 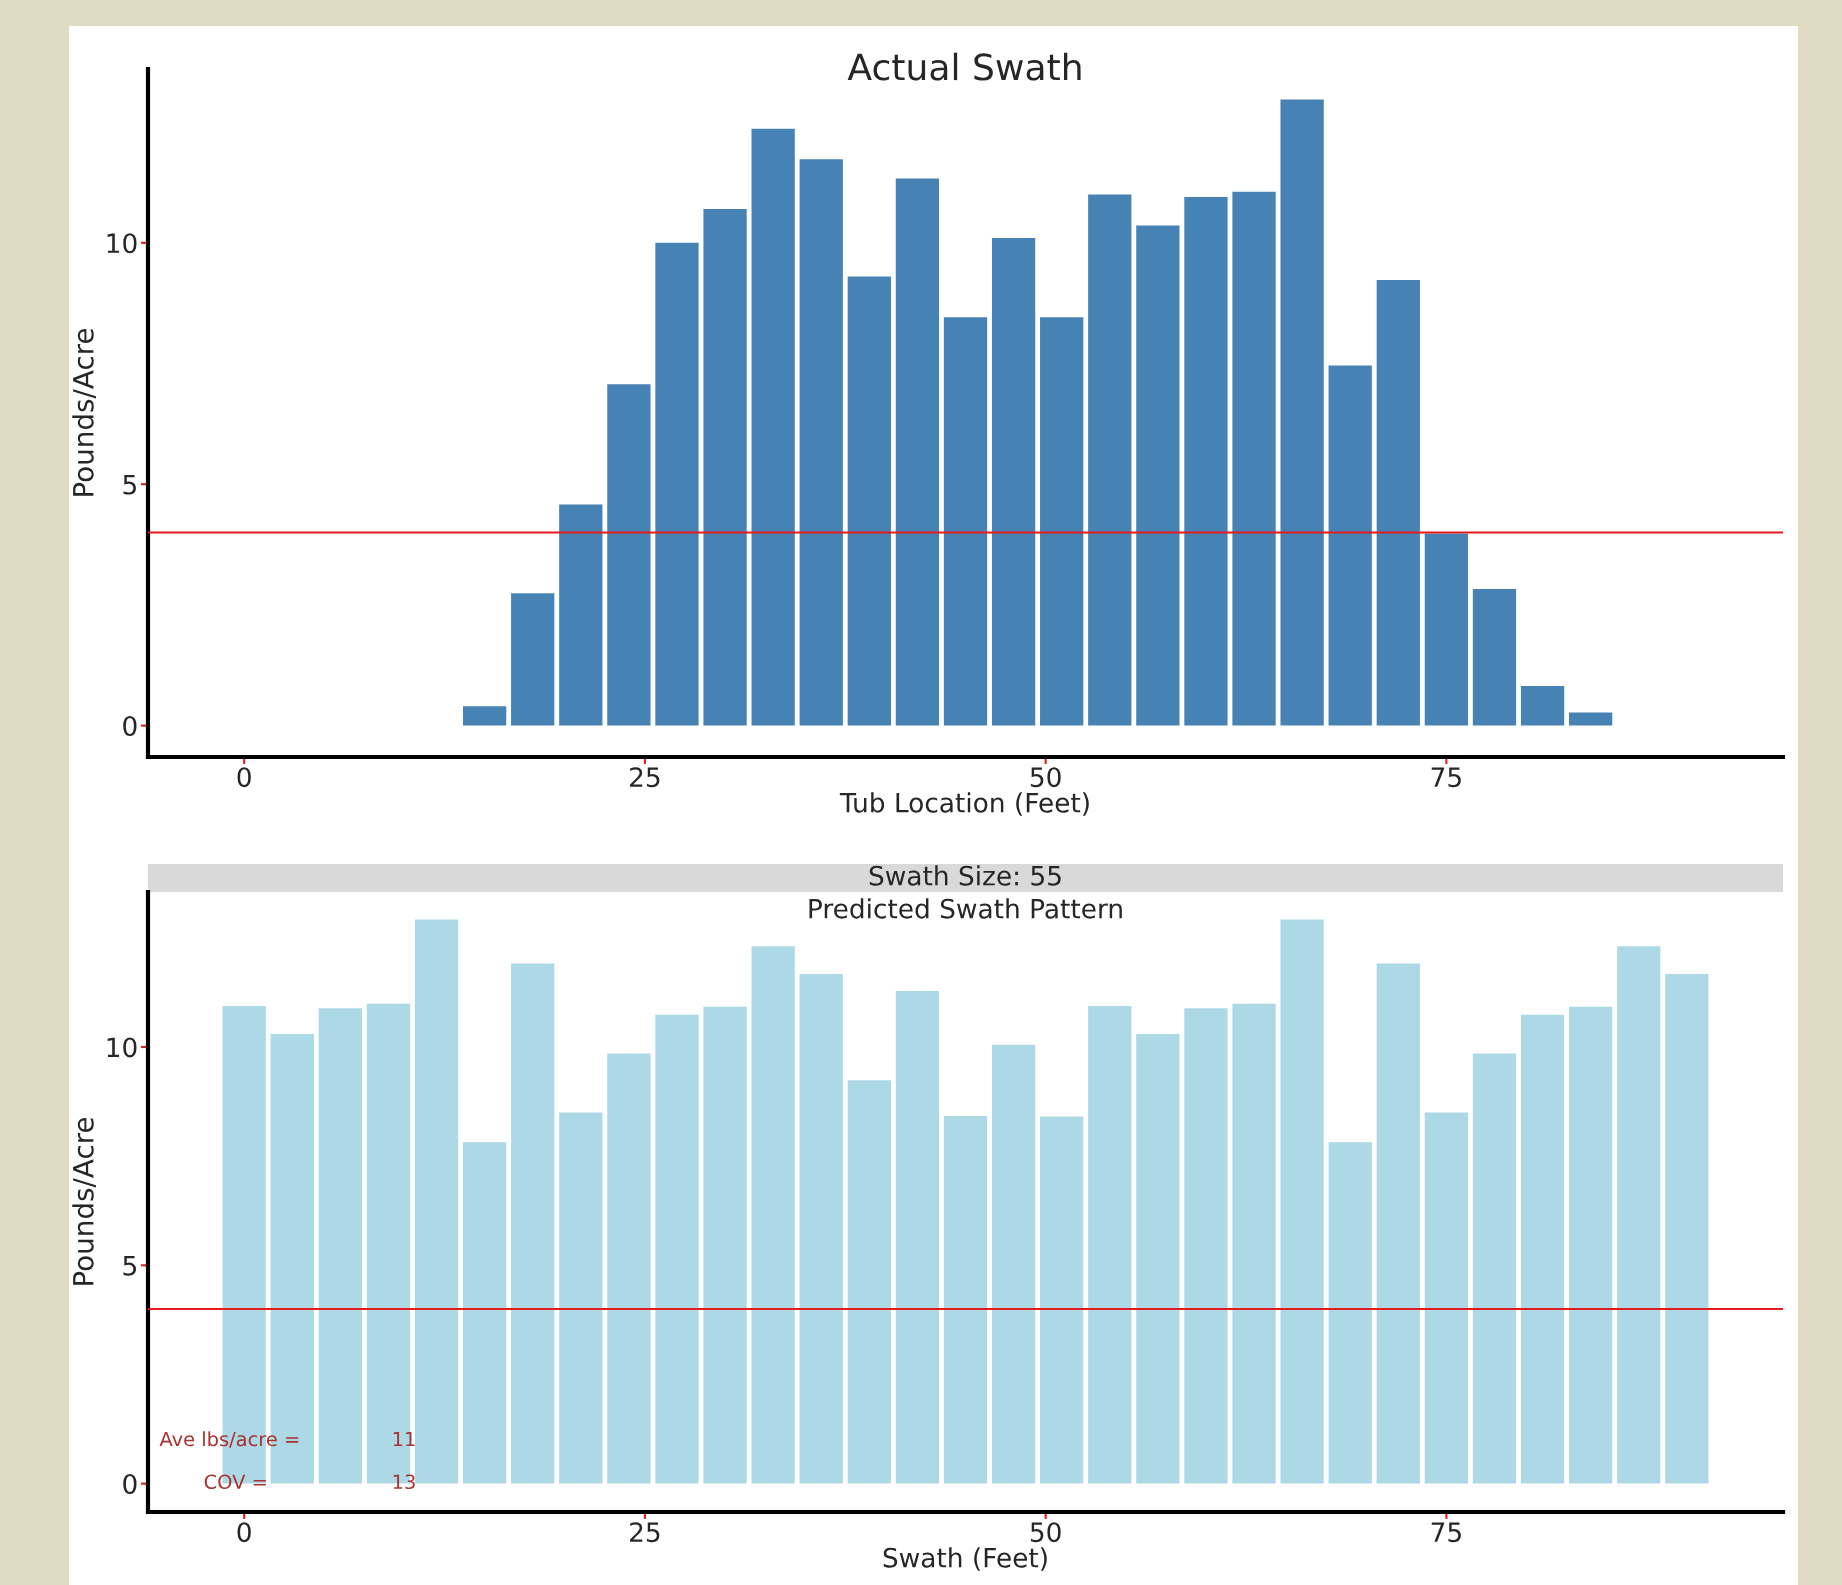 What do you see at coordinates (965, 1559) in the screenshot?
I see `x-axis-title: Swath (Feet)` at bounding box center [965, 1559].